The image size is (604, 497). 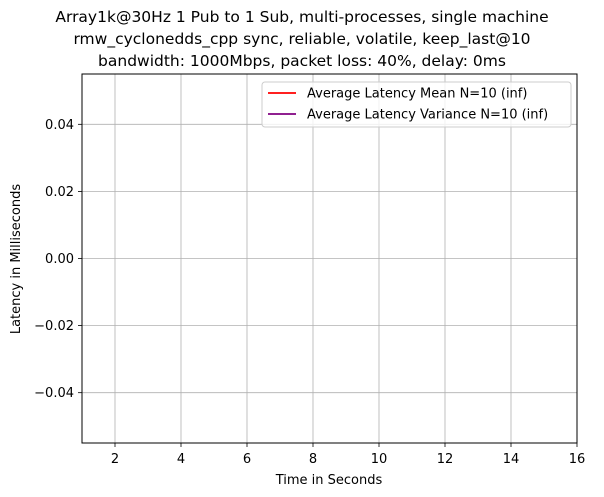 What do you see at coordinates (59, 192) in the screenshot?
I see `y-tick-label: 0.02` at bounding box center [59, 192].